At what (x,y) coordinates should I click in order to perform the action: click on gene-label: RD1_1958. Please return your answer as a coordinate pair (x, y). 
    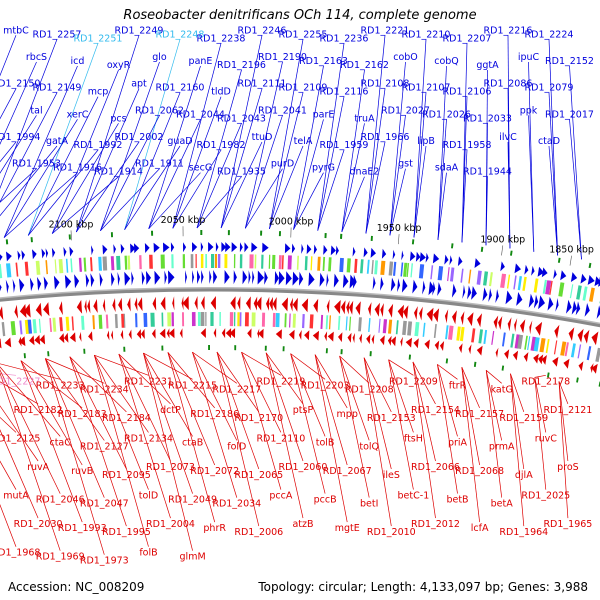
    Looking at the image, I should click on (467, 145).